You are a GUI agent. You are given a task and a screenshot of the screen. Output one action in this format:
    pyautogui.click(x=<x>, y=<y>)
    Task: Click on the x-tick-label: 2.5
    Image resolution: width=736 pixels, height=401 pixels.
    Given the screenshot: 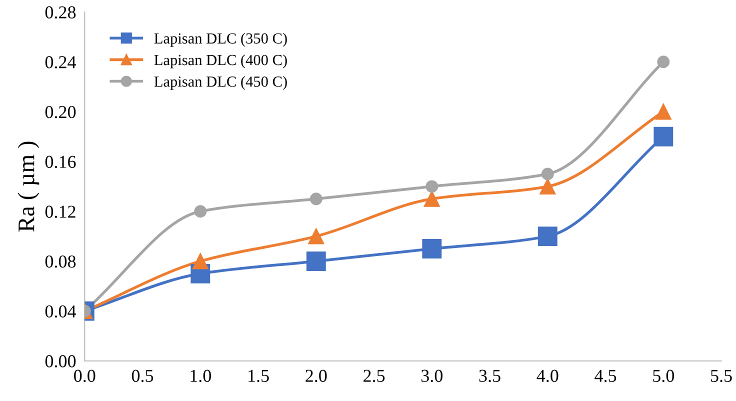 What is the action you would take?
    pyautogui.click(x=374, y=376)
    